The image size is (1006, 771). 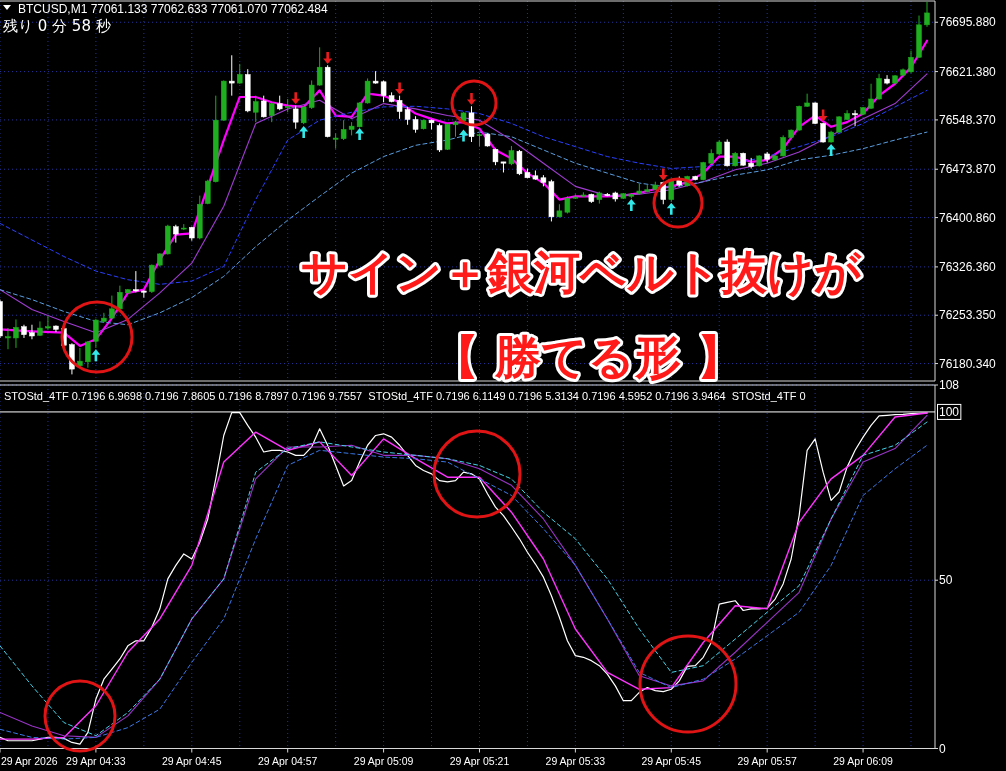 What do you see at coordinates (949, 411) in the screenshot?
I see `ref-line-label: 100` at bounding box center [949, 411].